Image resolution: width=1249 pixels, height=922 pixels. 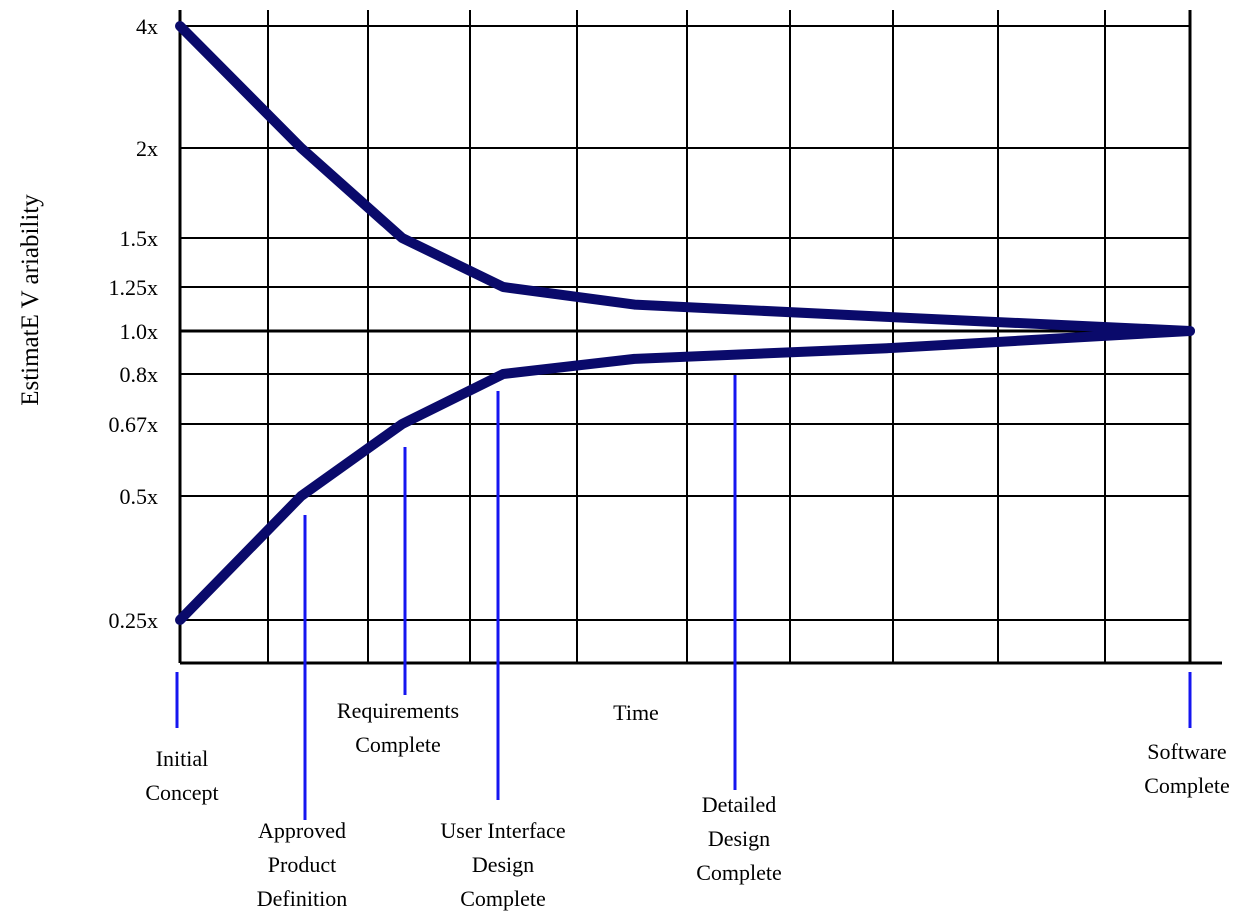 I want to click on y-tick-label: 0.8x, so click(x=139, y=374).